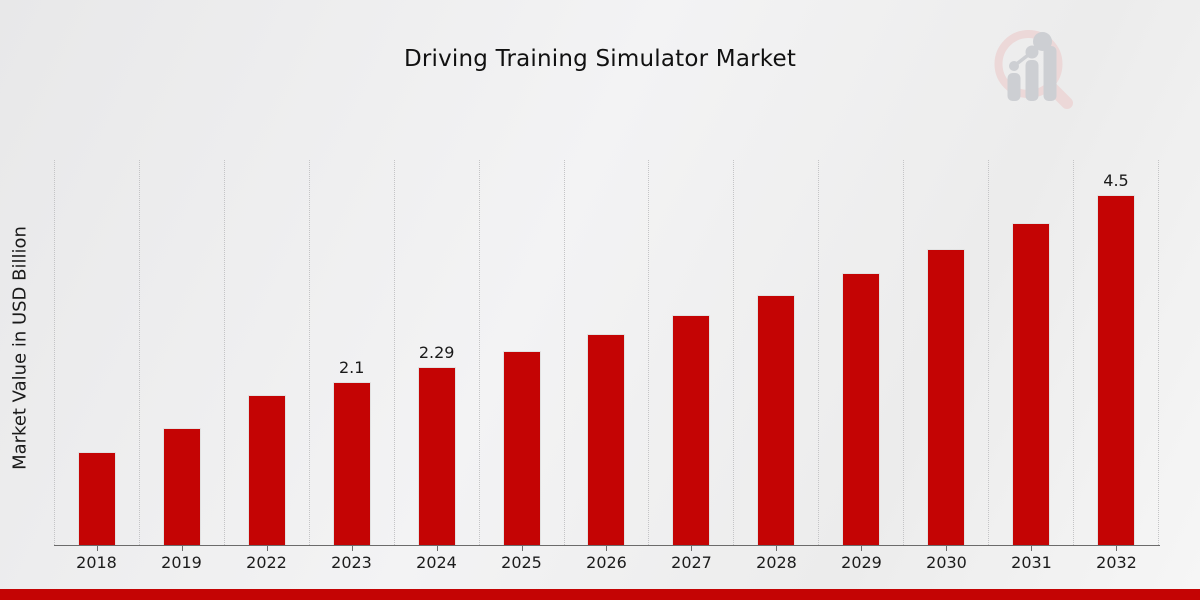 The width and height of the screenshot is (1200, 600). What do you see at coordinates (351, 367) in the screenshot?
I see `bar-value-label-2023: 2.1` at bounding box center [351, 367].